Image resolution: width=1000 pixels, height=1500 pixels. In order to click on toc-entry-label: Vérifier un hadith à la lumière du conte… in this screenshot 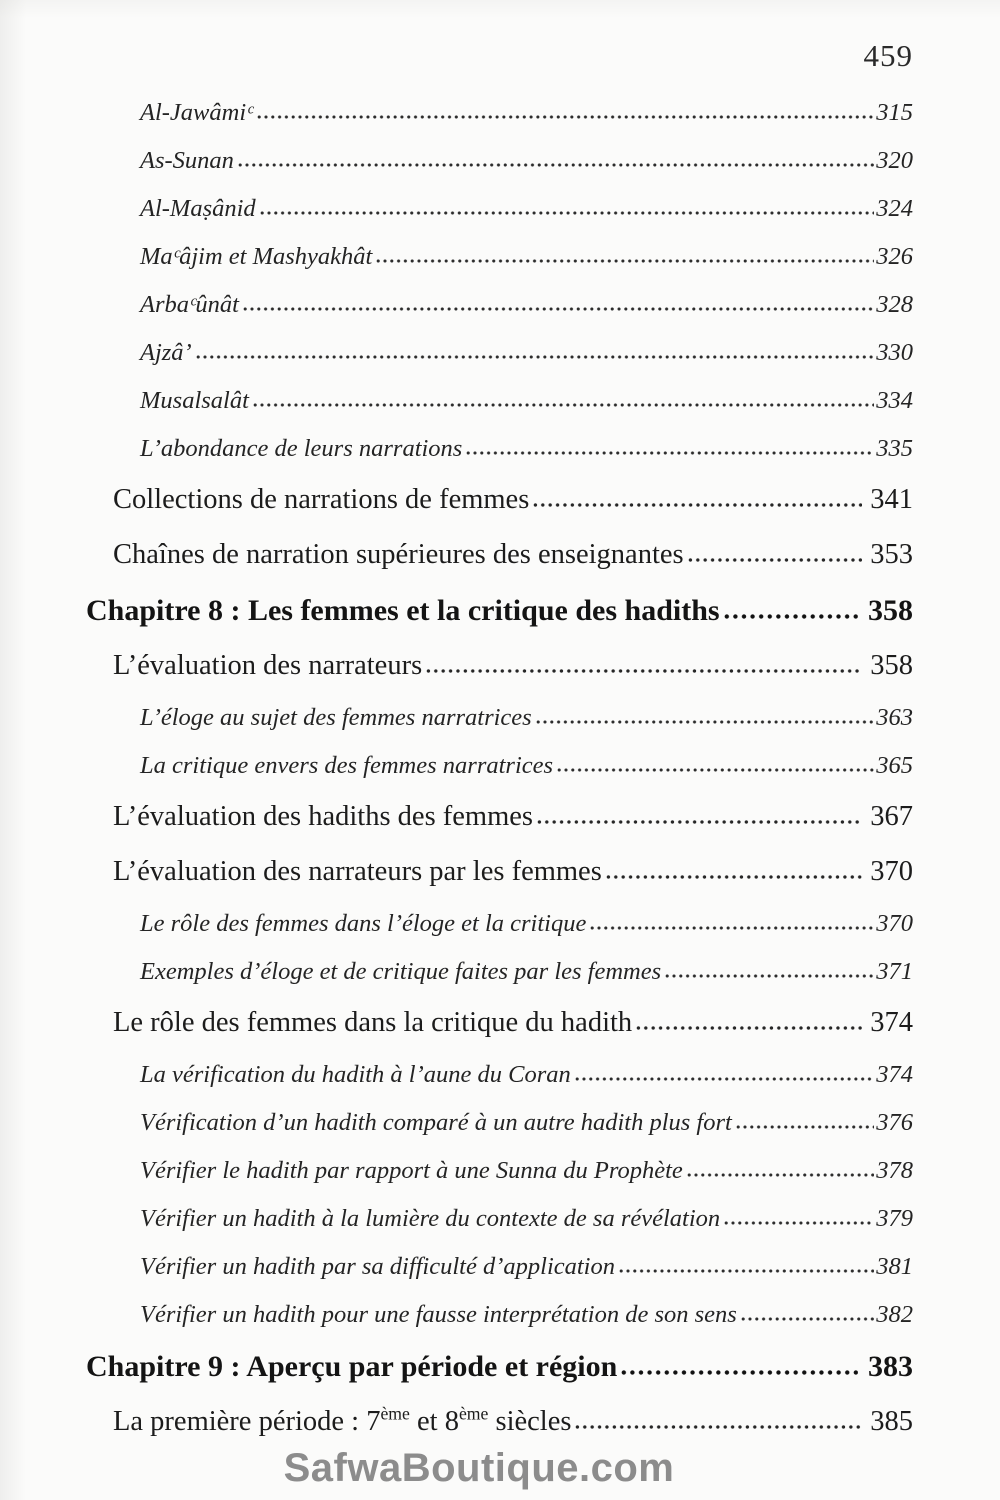, I will do `click(430, 1218)`.